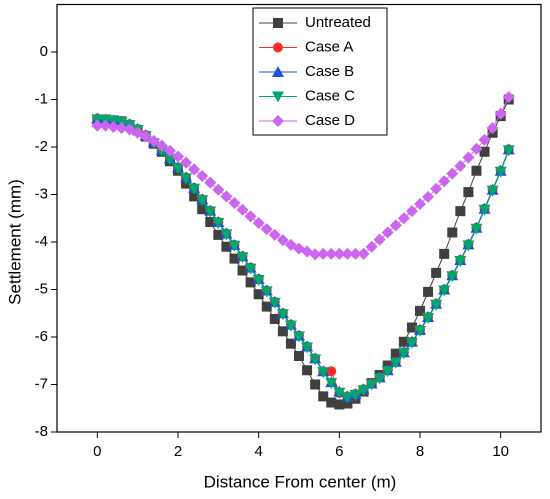  Describe the element at coordinates (330, 120) in the screenshot. I see `legend-label: Case D` at that location.